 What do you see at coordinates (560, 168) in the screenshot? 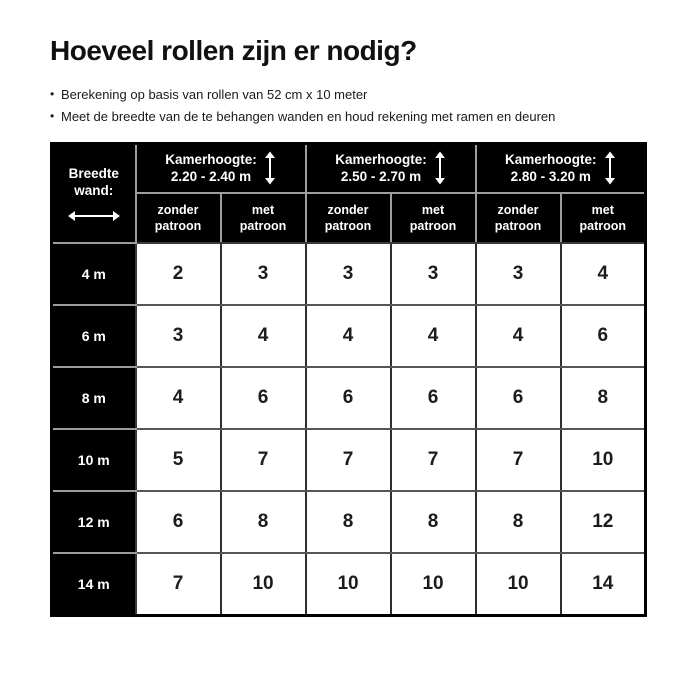
I see `column-group-header: Kamerhoogte: 2.80 - 3.20 m` at bounding box center [560, 168].